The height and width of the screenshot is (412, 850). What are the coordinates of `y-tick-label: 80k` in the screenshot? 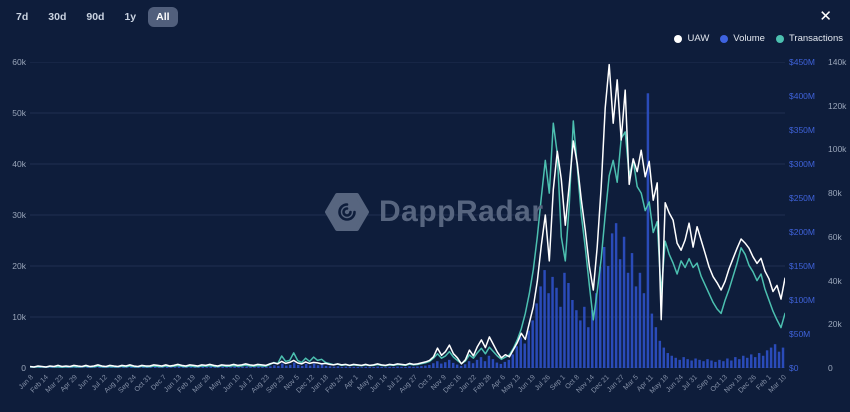 It's located at (835, 193).